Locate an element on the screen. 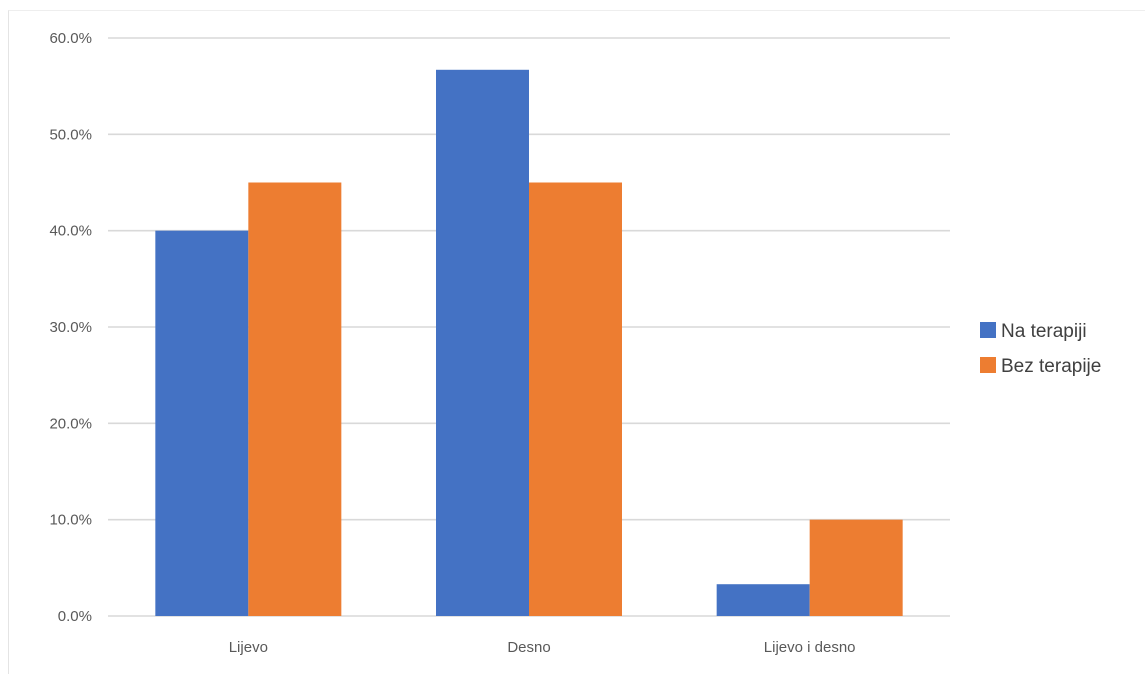 The width and height of the screenshot is (1147, 678). x-category-label: Lijevo is located at coordinates (248, 647).